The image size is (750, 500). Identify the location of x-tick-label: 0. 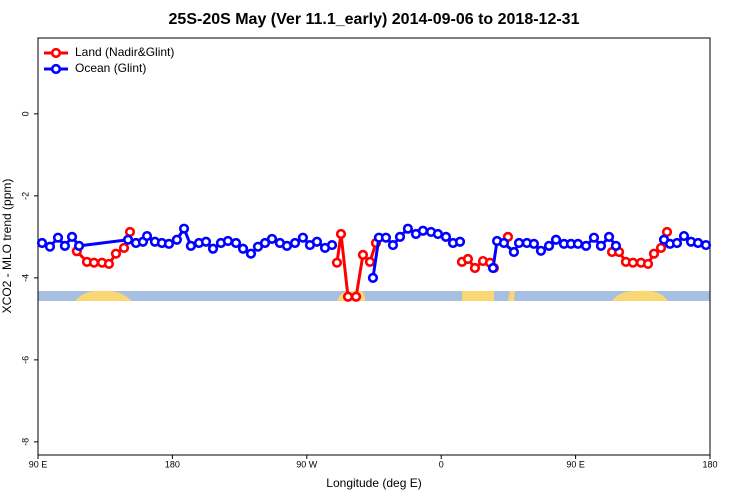
(441, 464).